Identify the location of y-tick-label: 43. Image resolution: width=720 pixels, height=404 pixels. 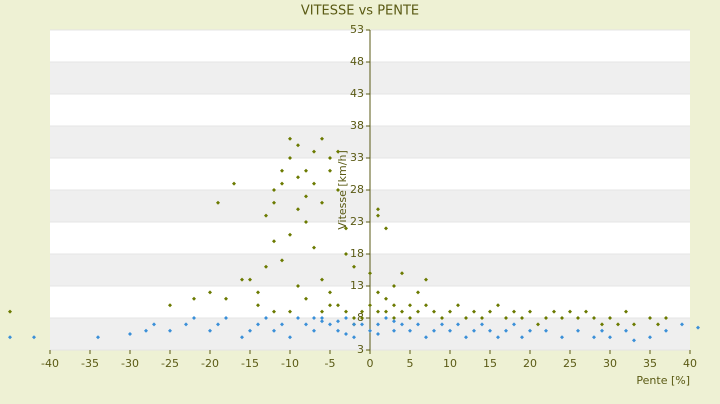
(357, 93).